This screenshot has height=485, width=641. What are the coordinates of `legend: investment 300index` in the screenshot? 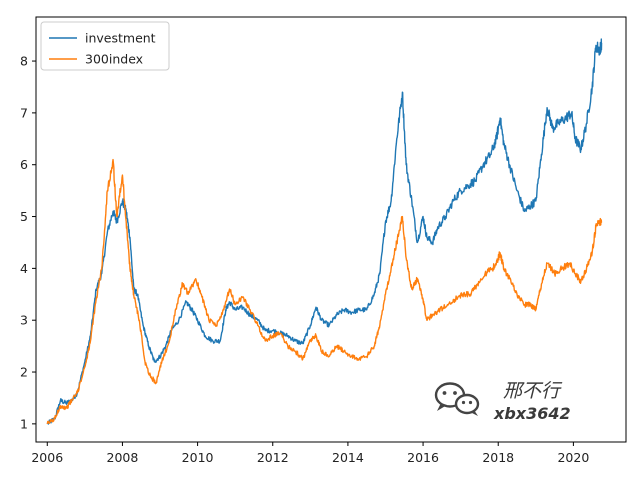 It's located at (105, 46).